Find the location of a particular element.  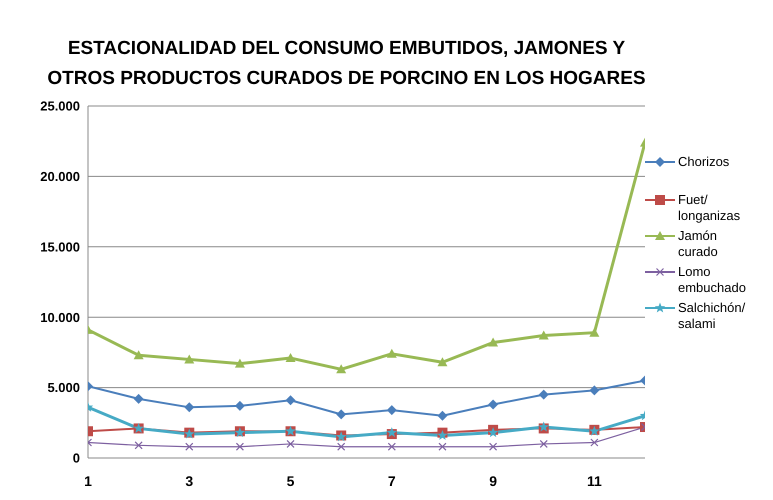

x-tick-label: 9 is located at coordinates (493, 480).